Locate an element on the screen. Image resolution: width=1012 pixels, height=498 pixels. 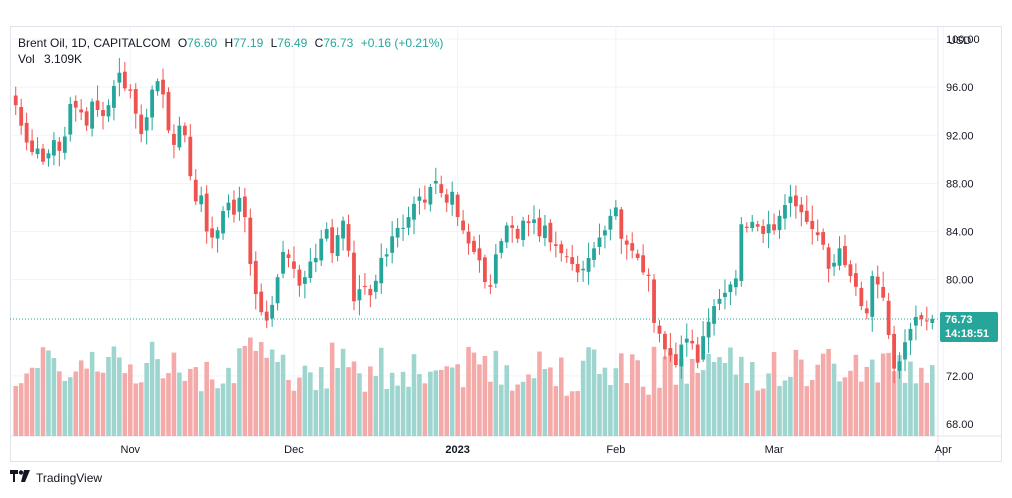
legend-close-label: C is located at coordinates (319, 43).